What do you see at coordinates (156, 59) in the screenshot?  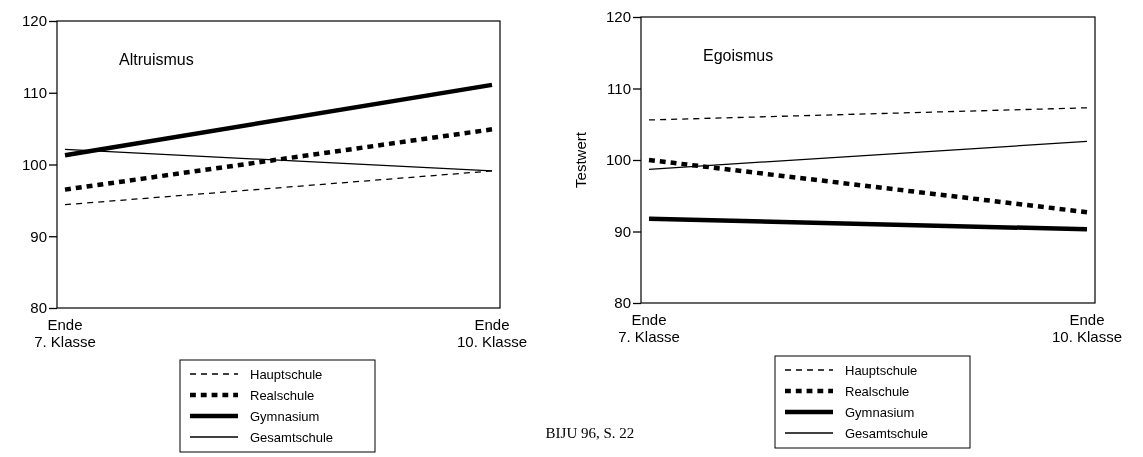 I see `text: Altruismus` at bounding box center [156, 59].